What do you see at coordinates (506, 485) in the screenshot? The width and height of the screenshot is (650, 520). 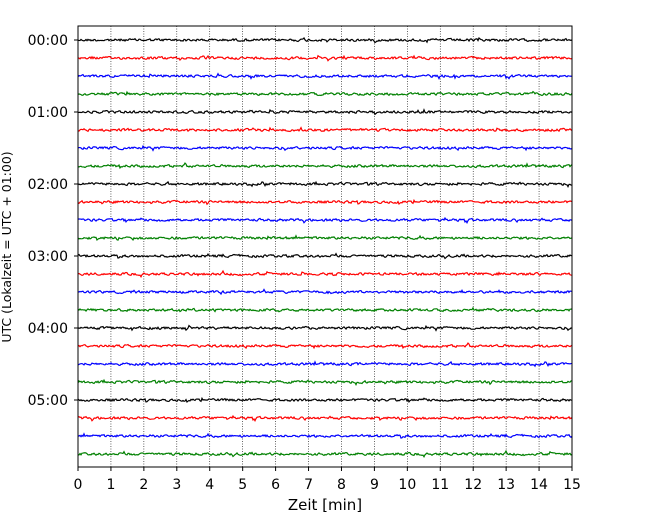 I see `x-tick-label: 13` at bounding box center [506, 485].